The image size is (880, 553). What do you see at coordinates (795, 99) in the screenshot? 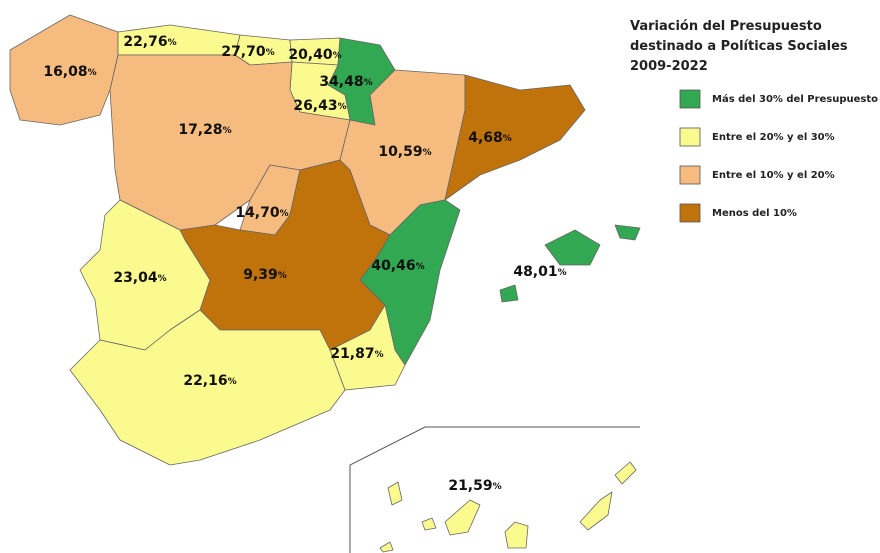
I see `legend-label: Más del 30% del Presupuesto` at bounding box center [795, 99].